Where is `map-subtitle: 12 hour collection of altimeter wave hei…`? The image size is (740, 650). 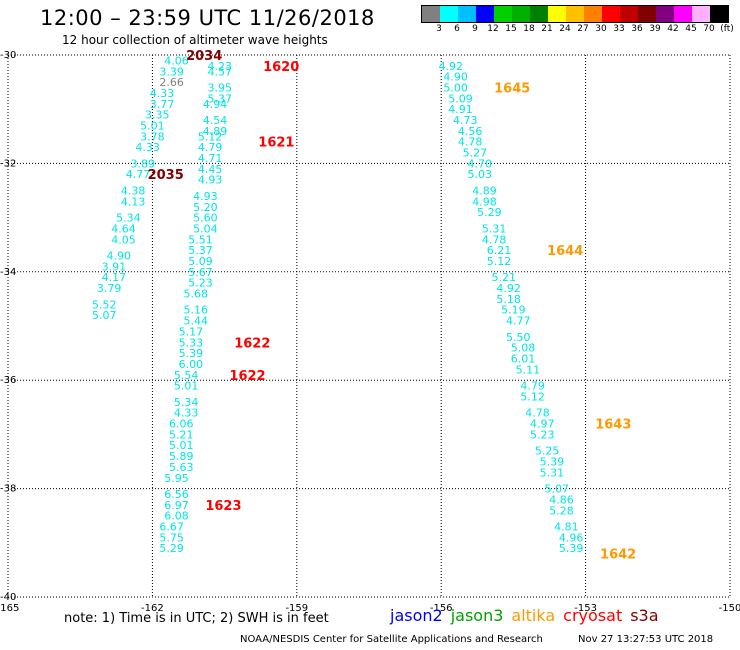 map-subtitle: 12 hour collection of altimeter wave hei… is located at coordinates (195, 40).